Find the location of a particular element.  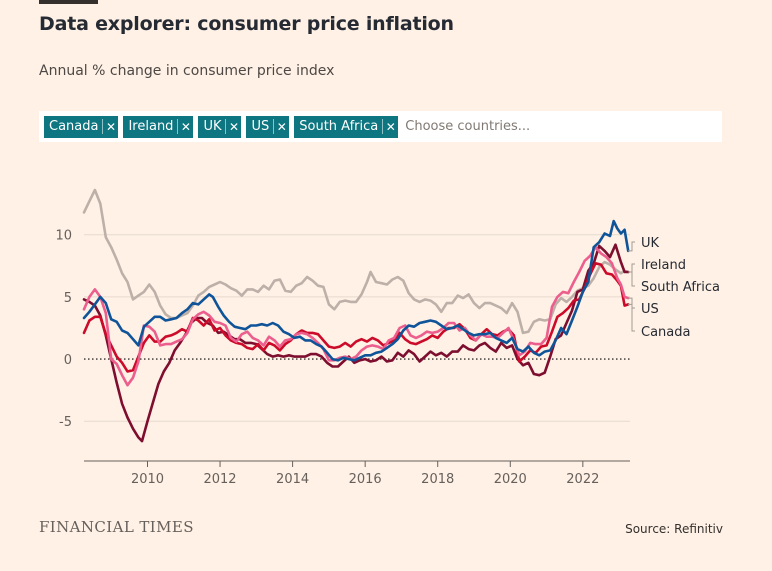

page-title: Data explorer: consumer price inflation is located at coordinates (246, 24).